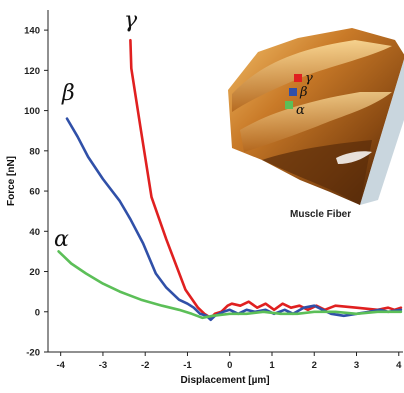 The image size is (404, 393). Describe the element at coordinates (399, 365) in the screenshot. I see `x-tick-label: 4` at that location.